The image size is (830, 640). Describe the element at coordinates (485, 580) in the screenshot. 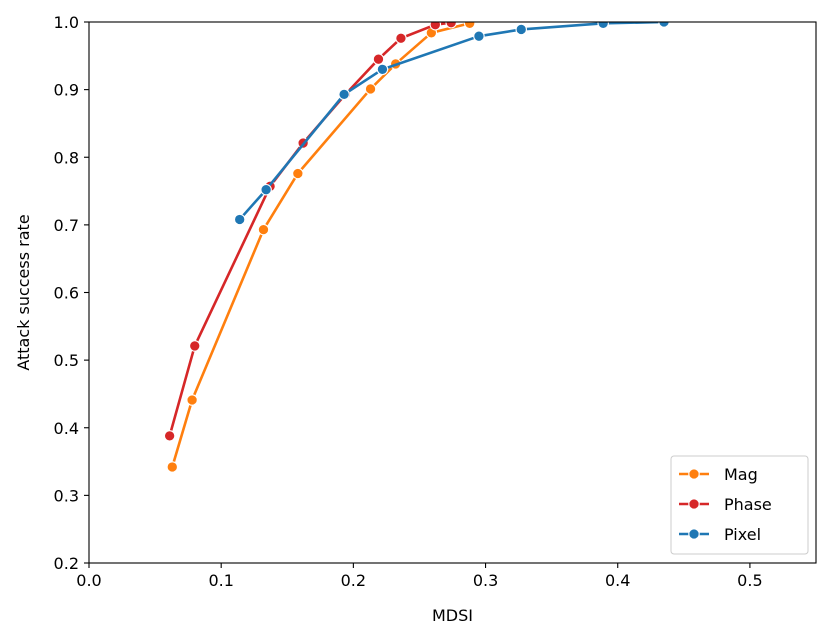

I see `x-tick-label-3: 0.3` at that location.